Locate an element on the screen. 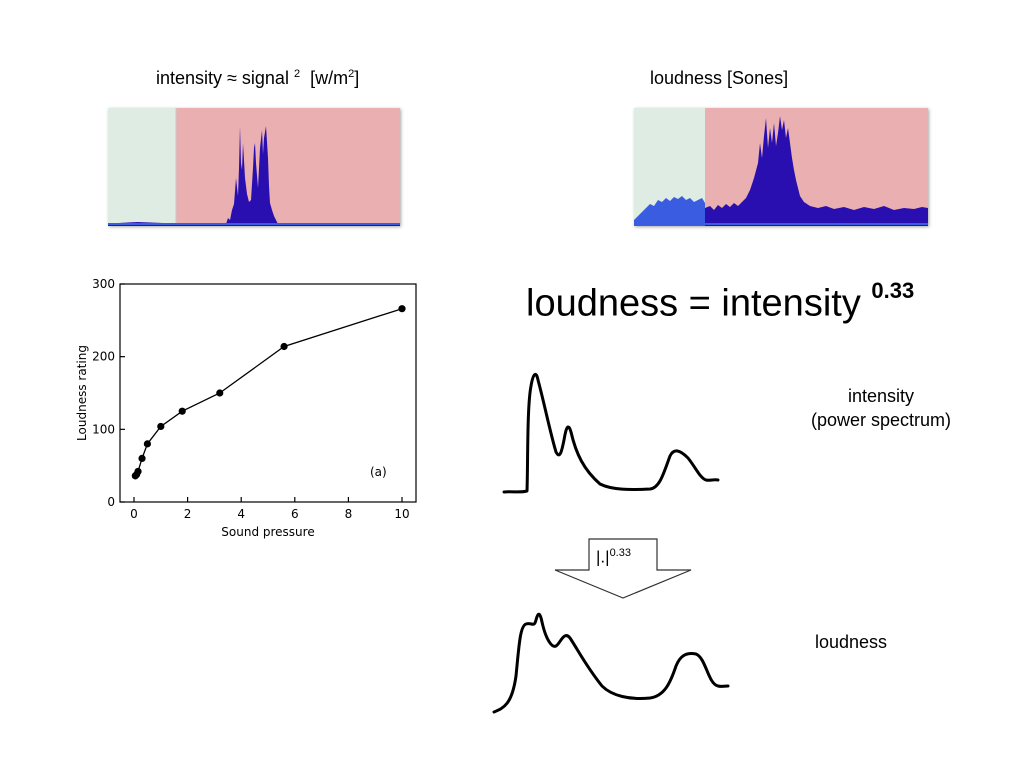 Image resolution: width=1024 pixels, height=768 pixels. loudness-signal-panel is located at coordinates (781, 167).